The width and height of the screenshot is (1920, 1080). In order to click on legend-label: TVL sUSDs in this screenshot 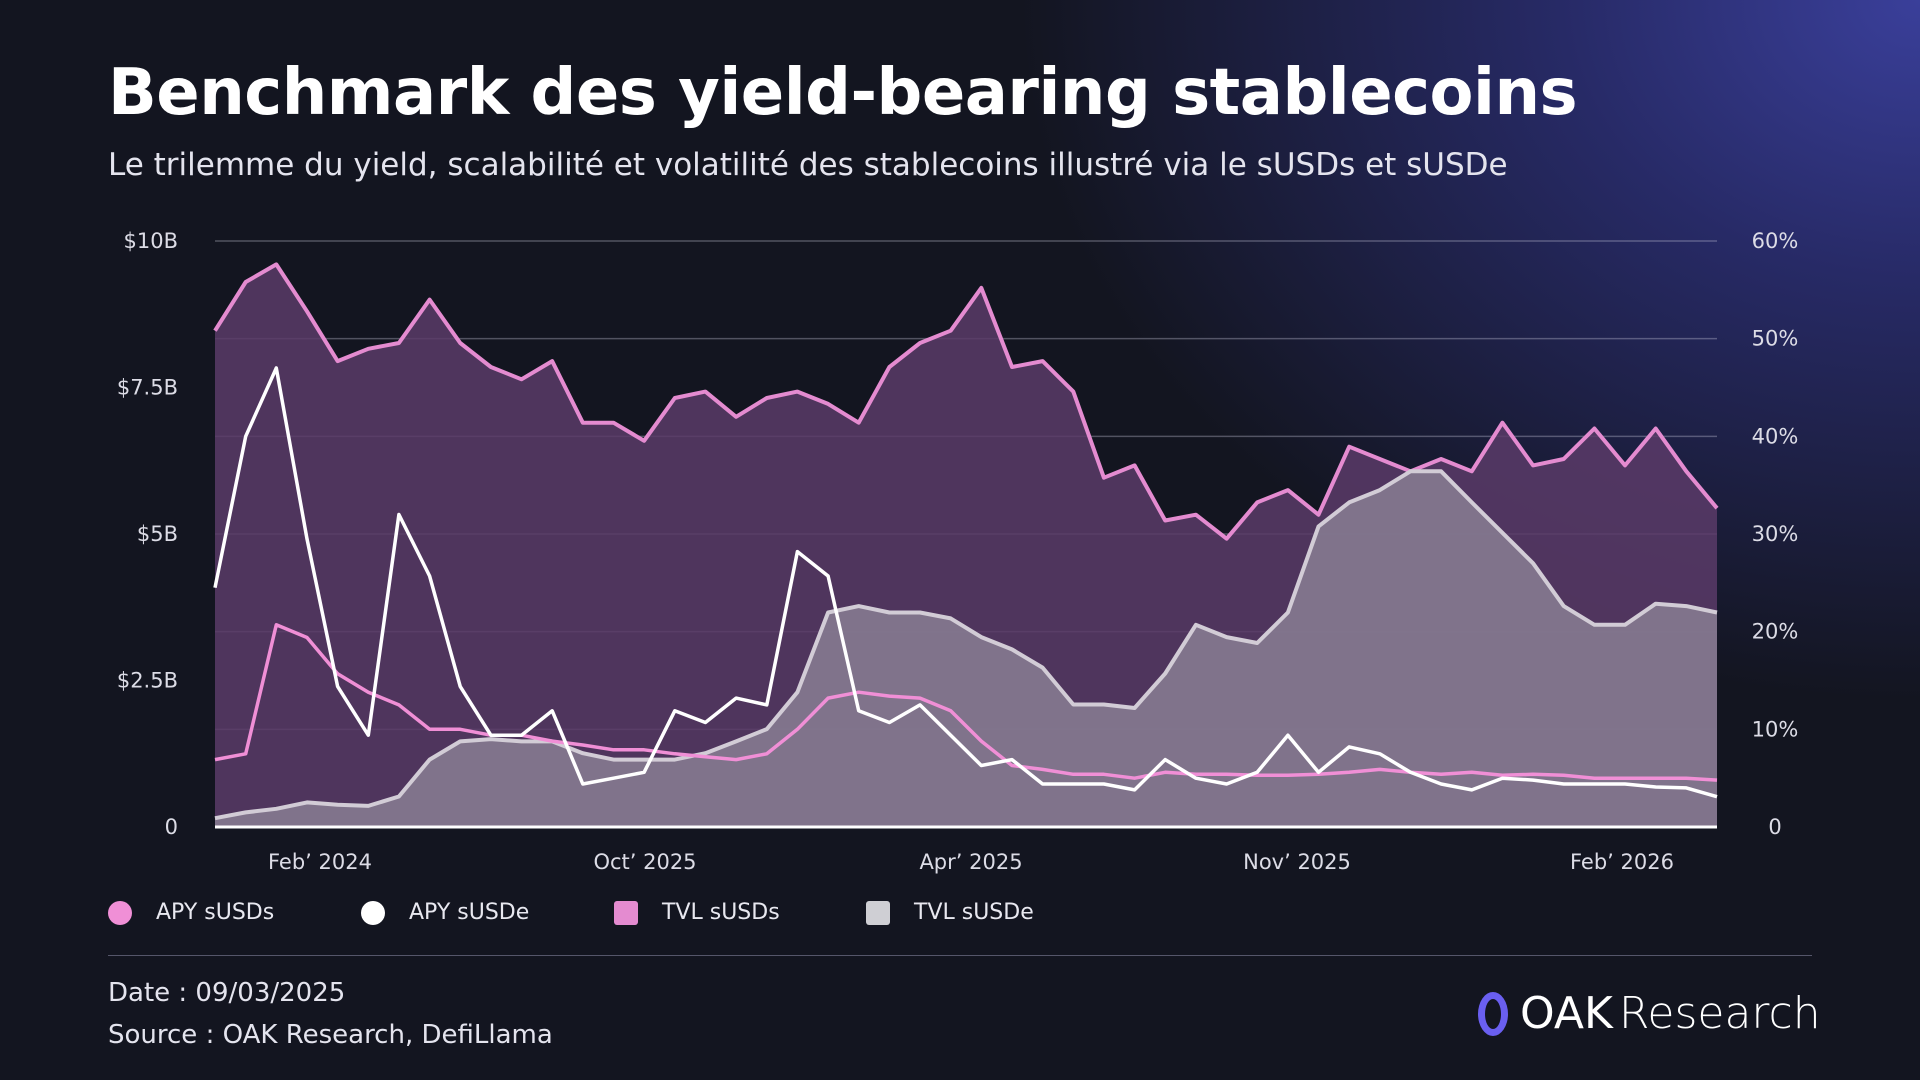, I will do `click(721, 912)`.